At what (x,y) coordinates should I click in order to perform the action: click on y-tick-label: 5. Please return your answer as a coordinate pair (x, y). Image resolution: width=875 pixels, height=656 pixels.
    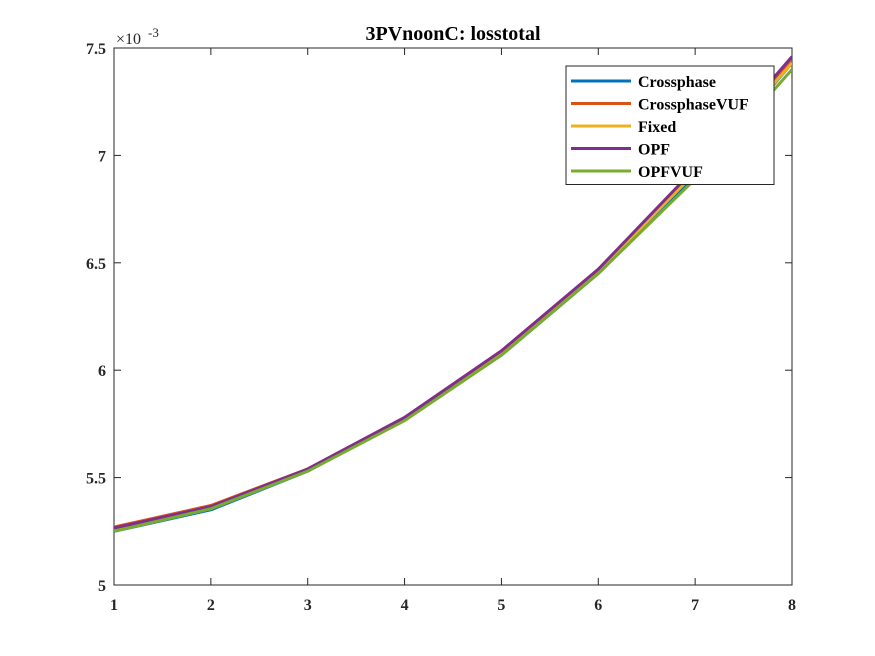
    Looking at the image, I should click on (102, 586).